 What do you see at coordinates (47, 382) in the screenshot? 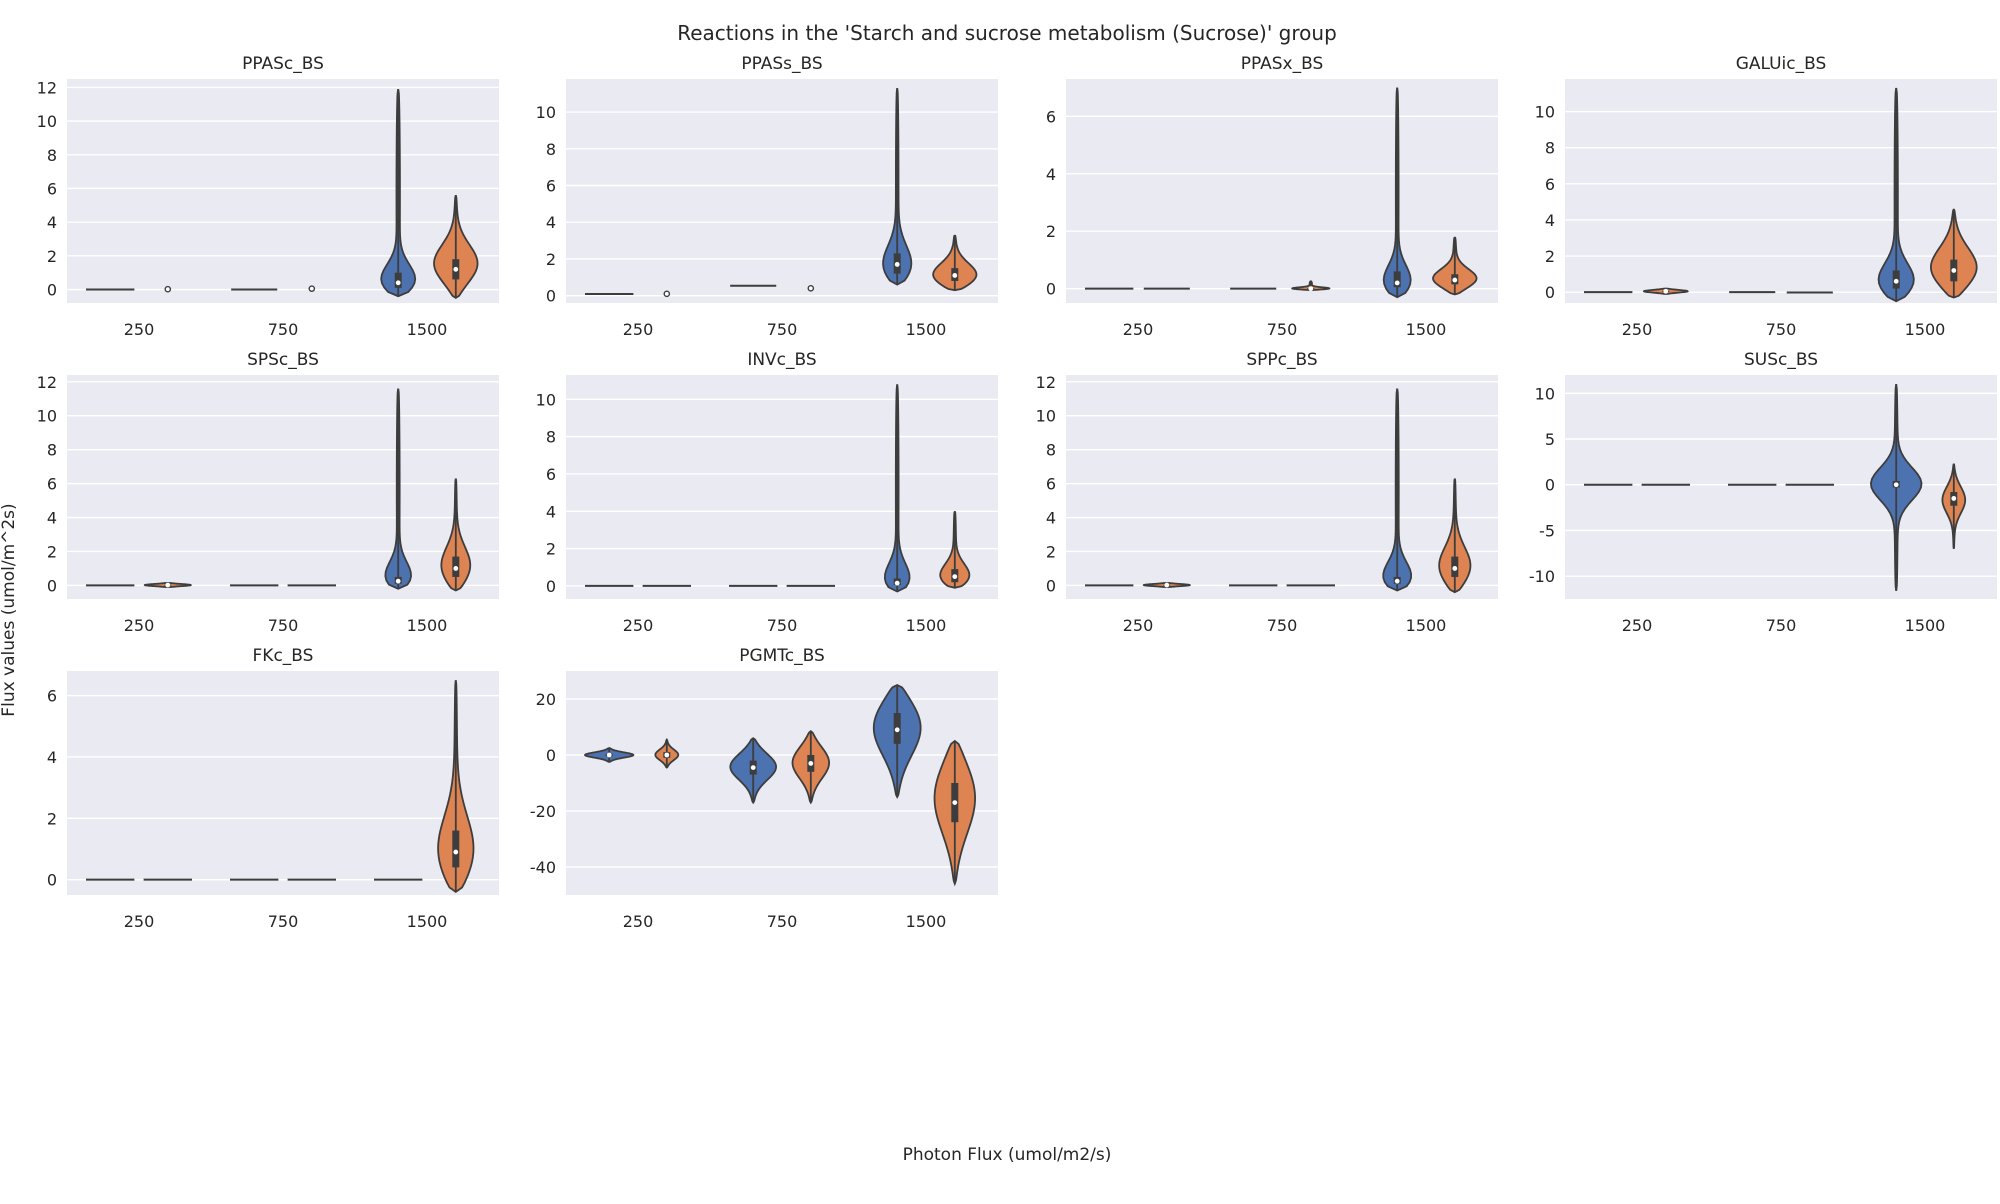
I see `y-tick-label: 12` at bounding box center [47, 382].